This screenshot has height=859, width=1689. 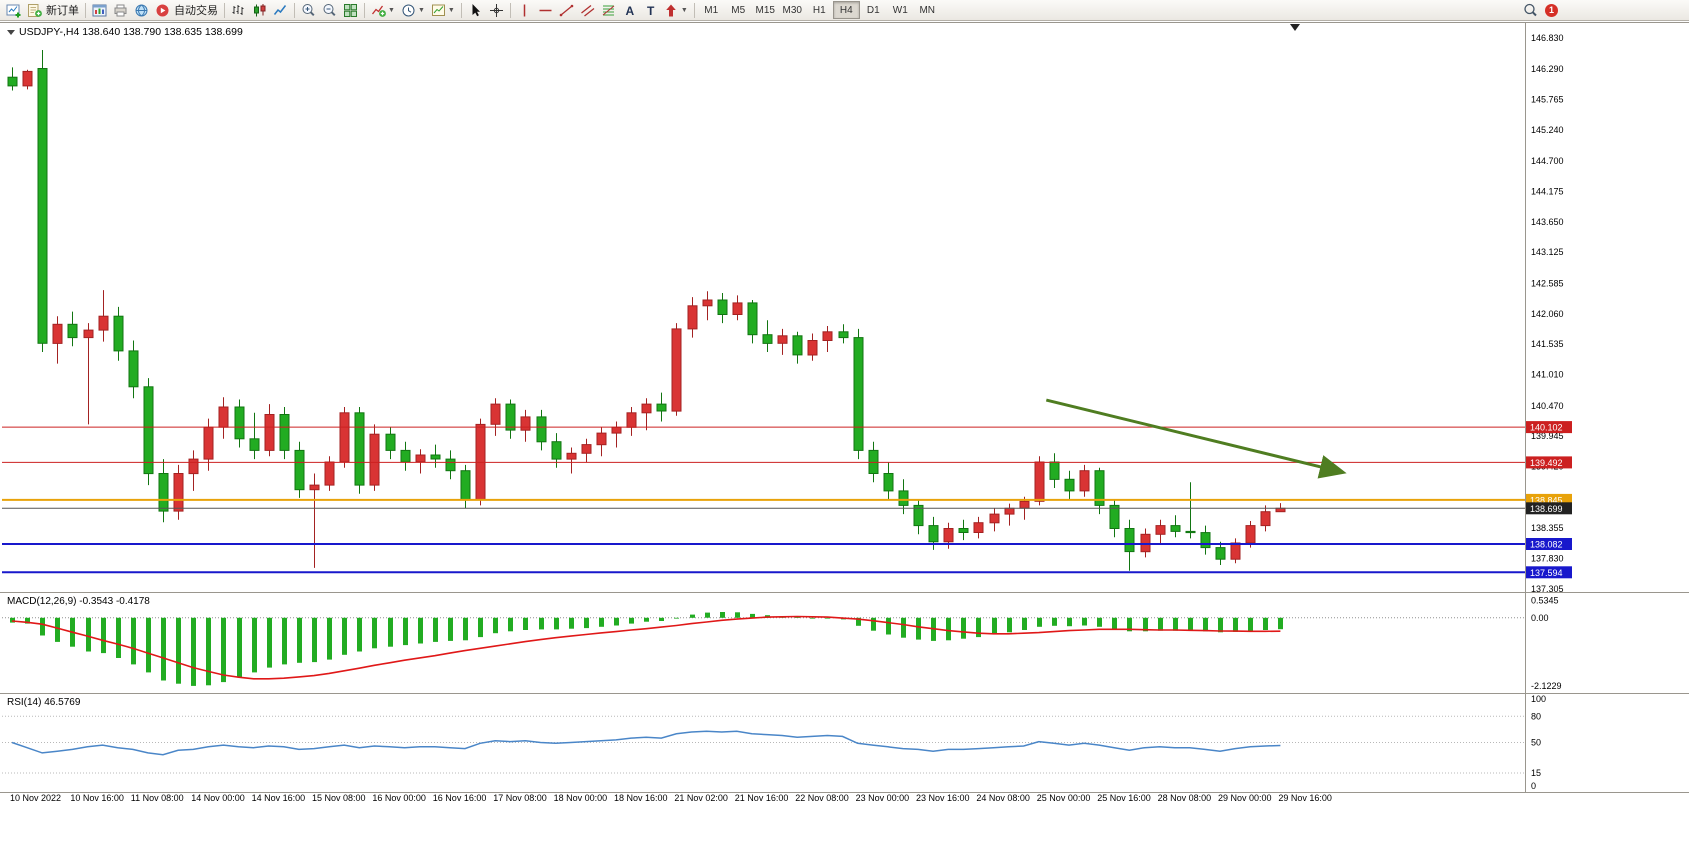 What do you see at coordinates (762, 802) in the screenshot?
I see `time-scale-area` at bounding box center [762, 802].